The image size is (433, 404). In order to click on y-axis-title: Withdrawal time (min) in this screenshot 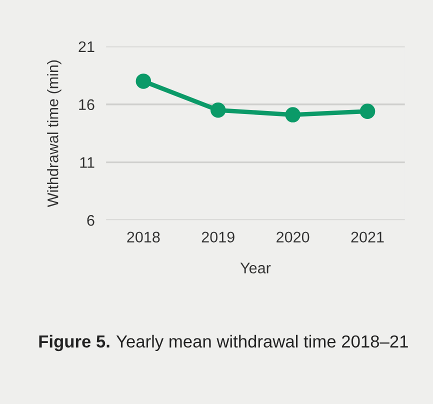, I will do `click(54, 134)`.